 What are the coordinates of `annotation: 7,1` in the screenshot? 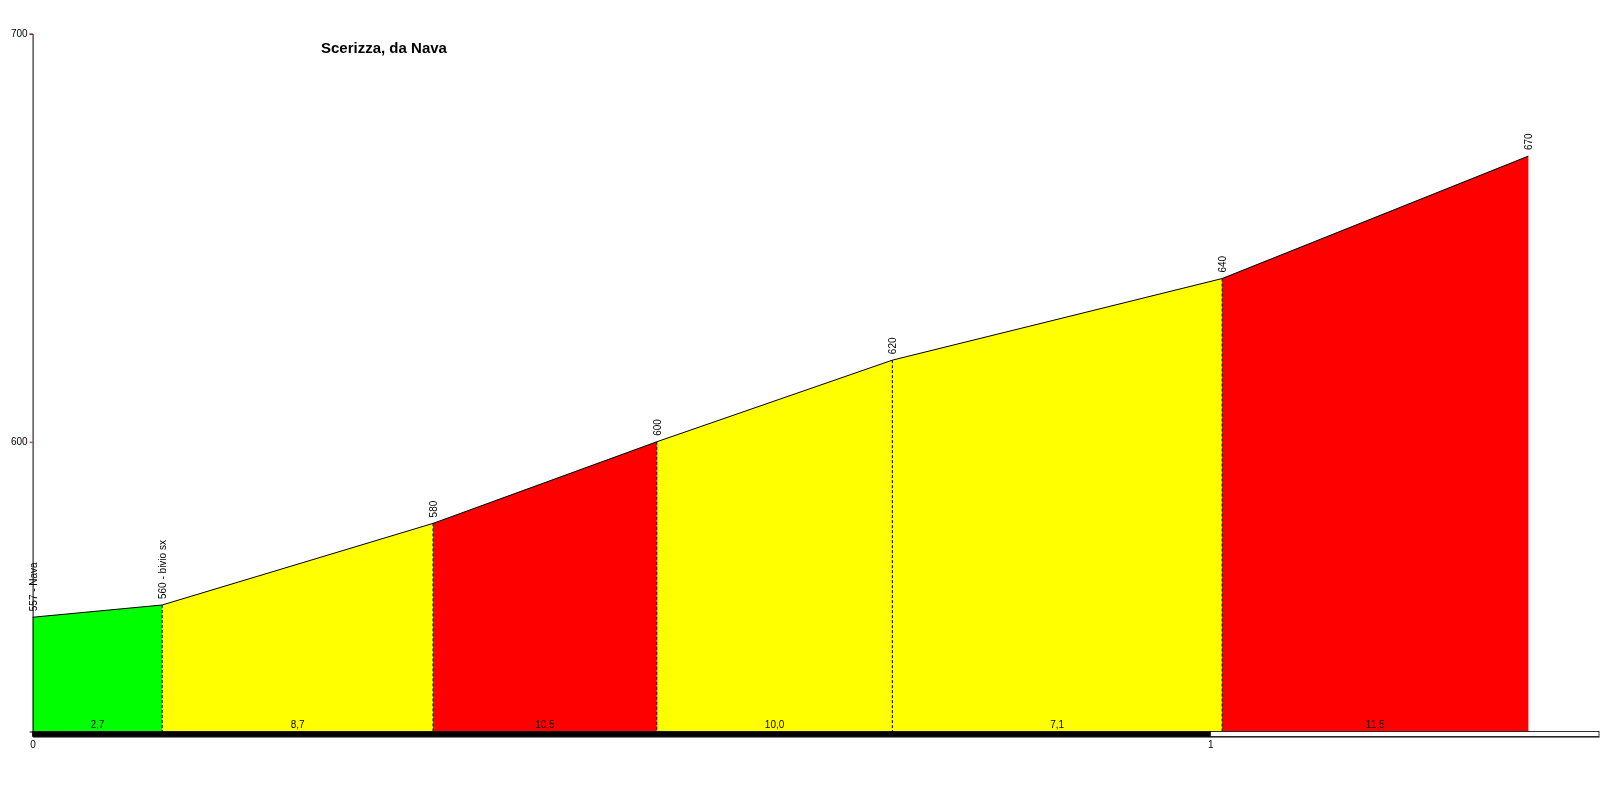 It's located at (1057, 724).